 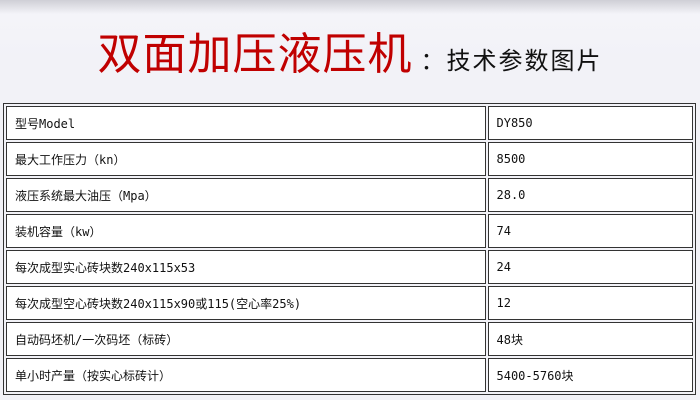 What do you see at coordinates (590, 195) in the screenshot?
I see `spec-value-cell: 28.0` at bounding box center [590, 195].